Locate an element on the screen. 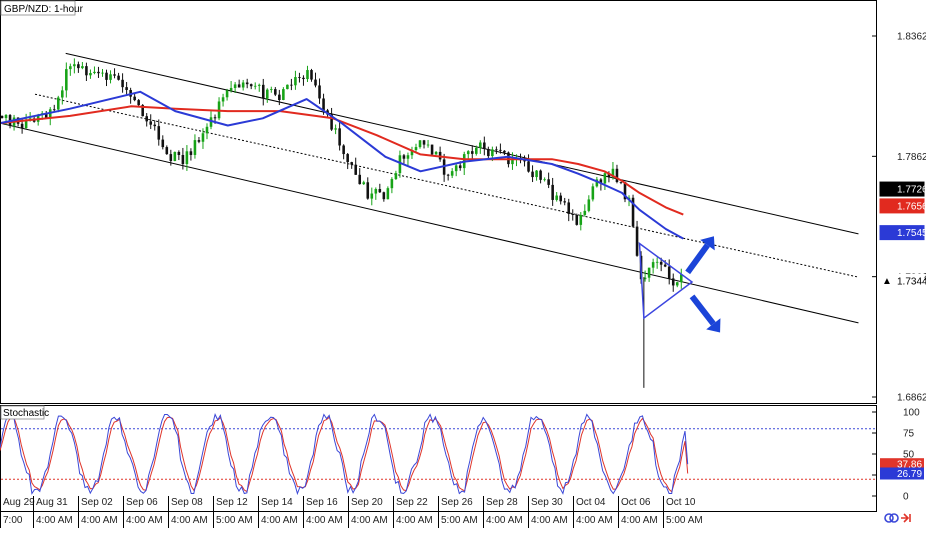 This screenshot has height=534, width=926. arrow-right-icon is located at coordinates (906, 518).